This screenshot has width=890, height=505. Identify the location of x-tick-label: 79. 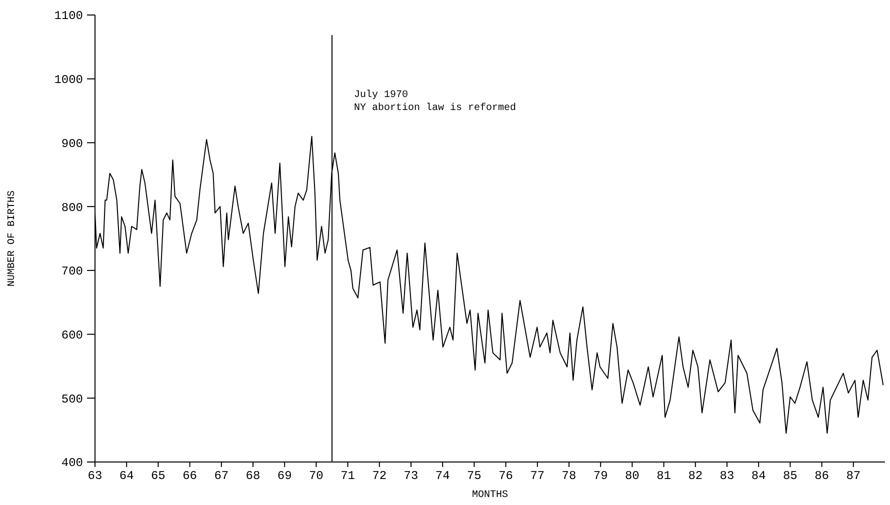
(600, 476).